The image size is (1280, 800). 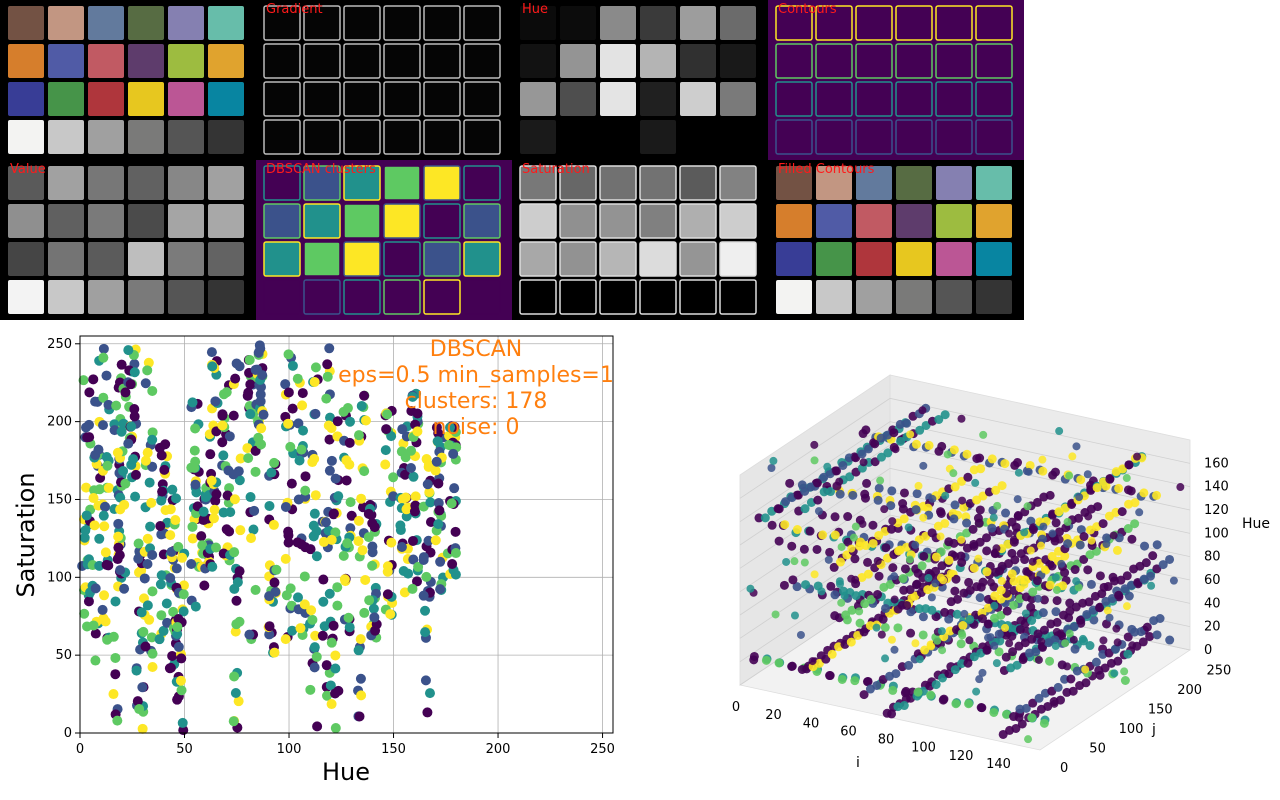 I want to click on z-tick-label: 120, so click(x=1216, y=510).